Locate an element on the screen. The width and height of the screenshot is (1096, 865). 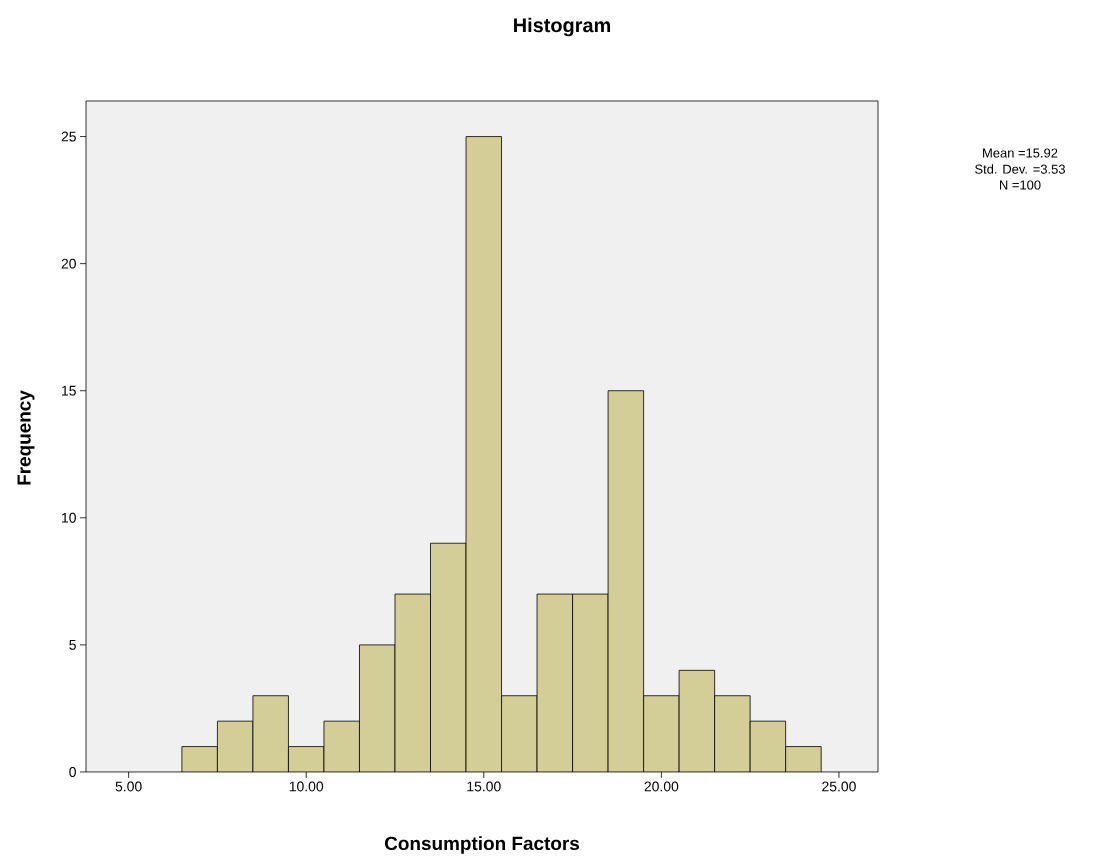
x-tick-label: 10.00 is located at coordinates (306, 786).